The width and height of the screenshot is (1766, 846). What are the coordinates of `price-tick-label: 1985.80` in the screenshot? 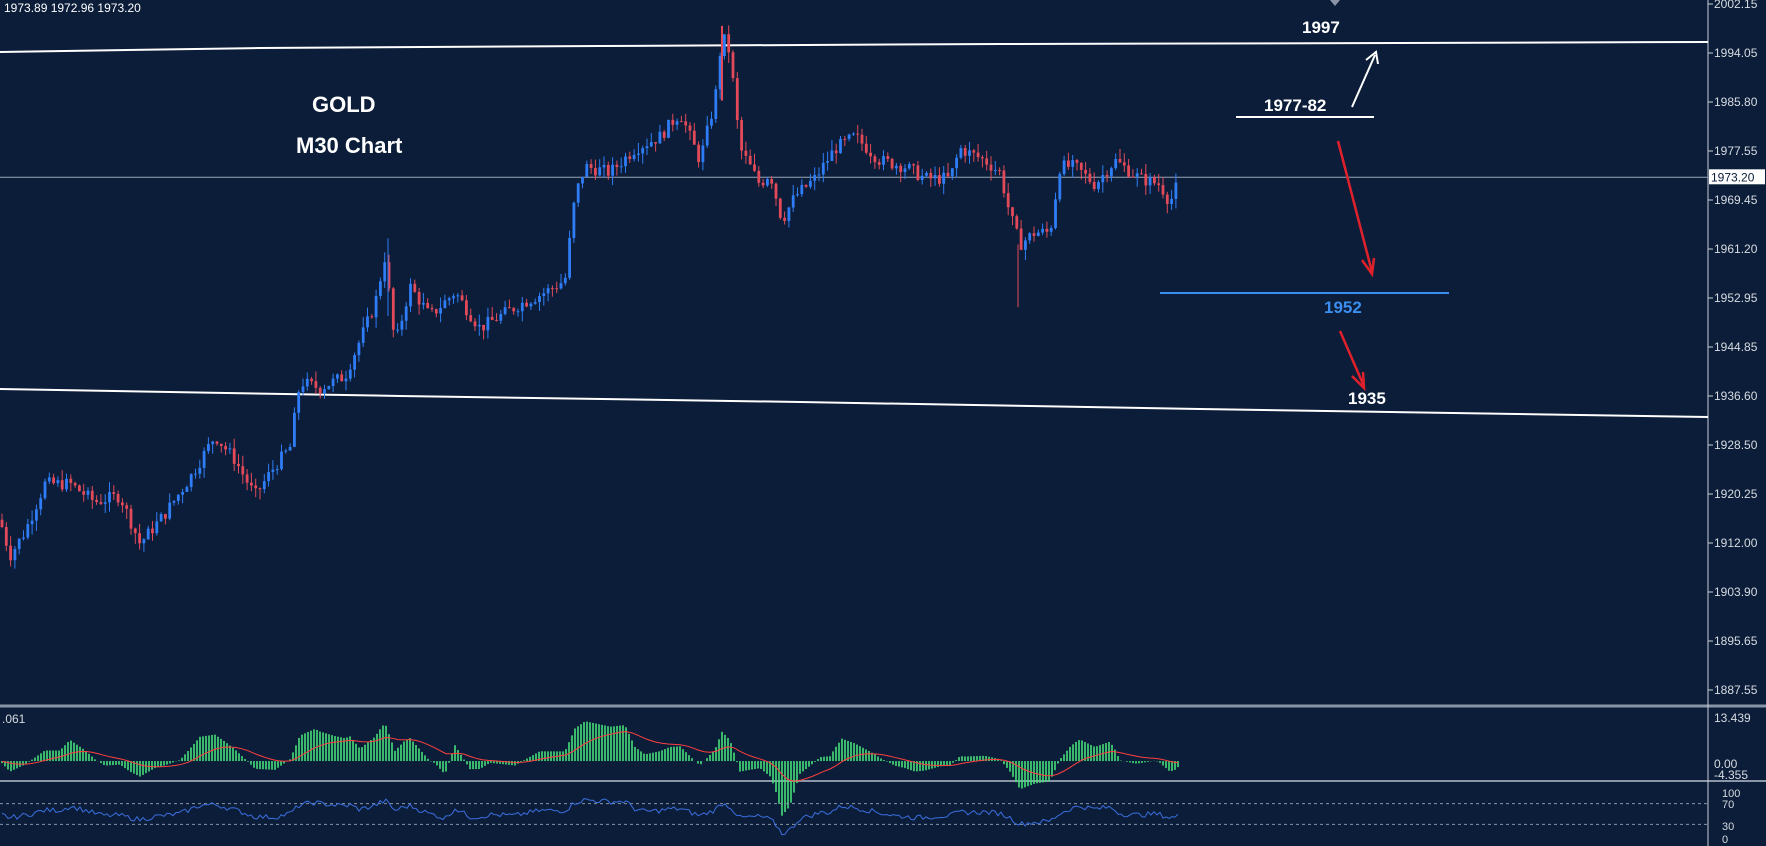 It's located at (1736, 102).